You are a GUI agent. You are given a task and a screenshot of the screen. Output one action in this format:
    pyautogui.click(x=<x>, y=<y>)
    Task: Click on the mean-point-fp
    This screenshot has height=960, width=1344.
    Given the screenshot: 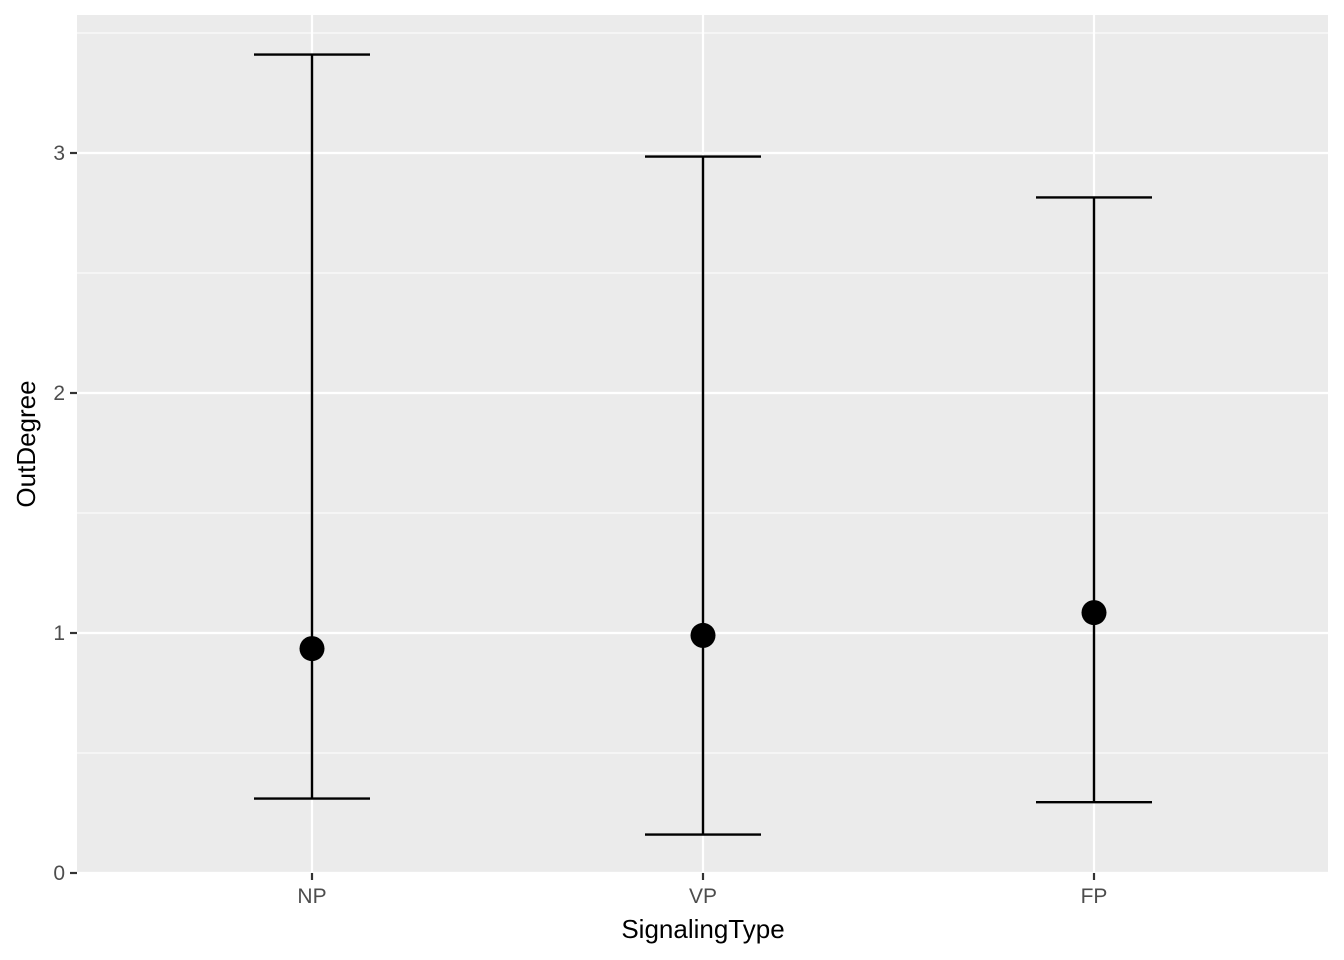 What is the action you would take?
    pyautogui.click(x=1094, y=613)
    